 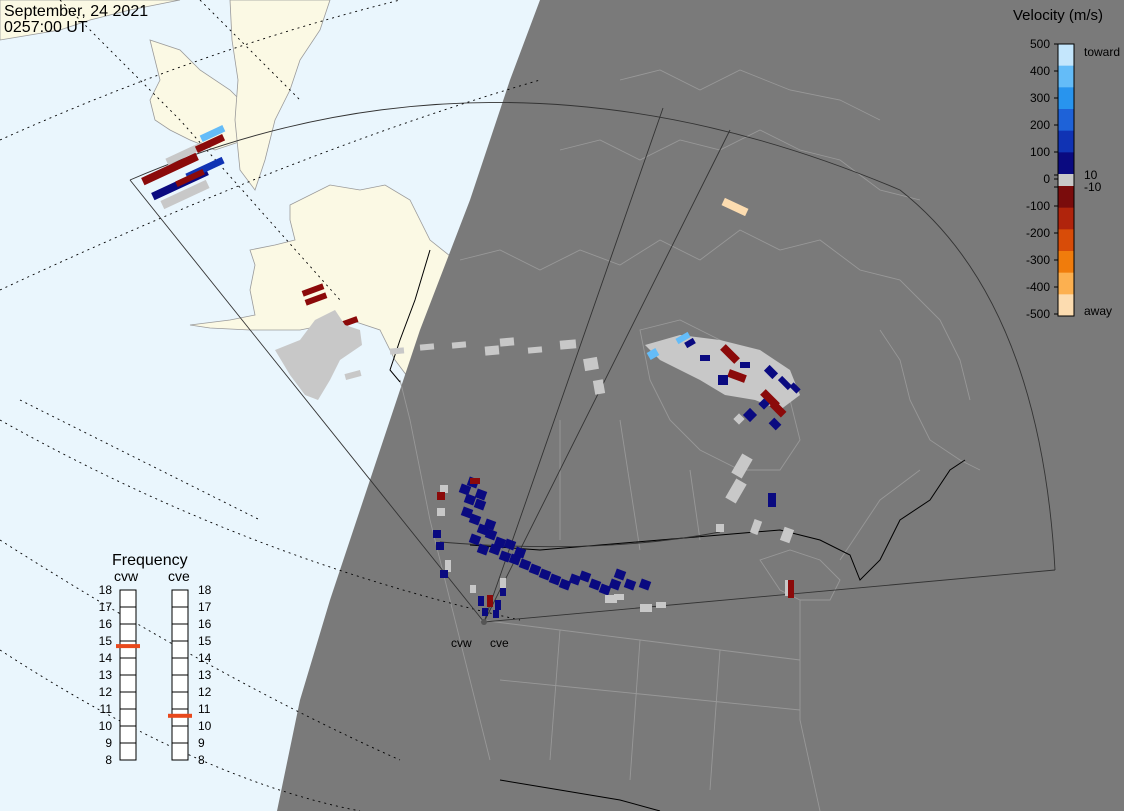 What do you see at coordinates (150, 560) in the screenshot?
I see `frequency-title: Frequency` at bounding box center [150, 560].